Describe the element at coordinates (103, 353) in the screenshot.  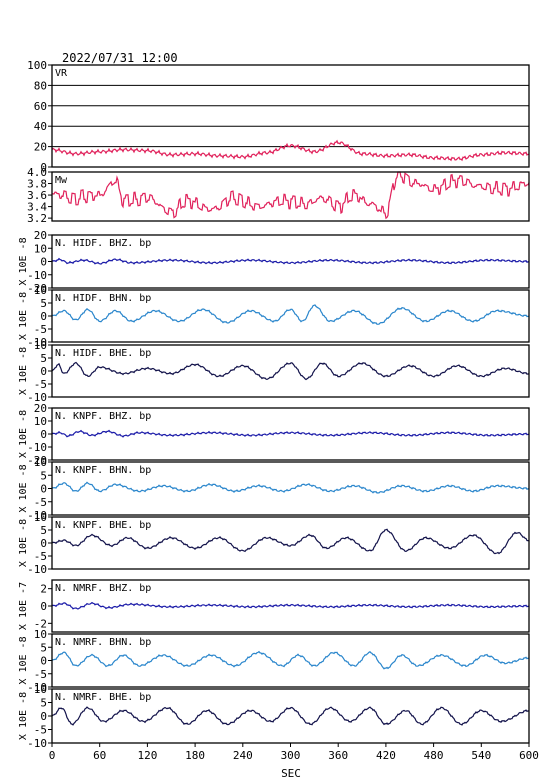
I see `panel-label: N. HIDF. BHE. bp` at that location.